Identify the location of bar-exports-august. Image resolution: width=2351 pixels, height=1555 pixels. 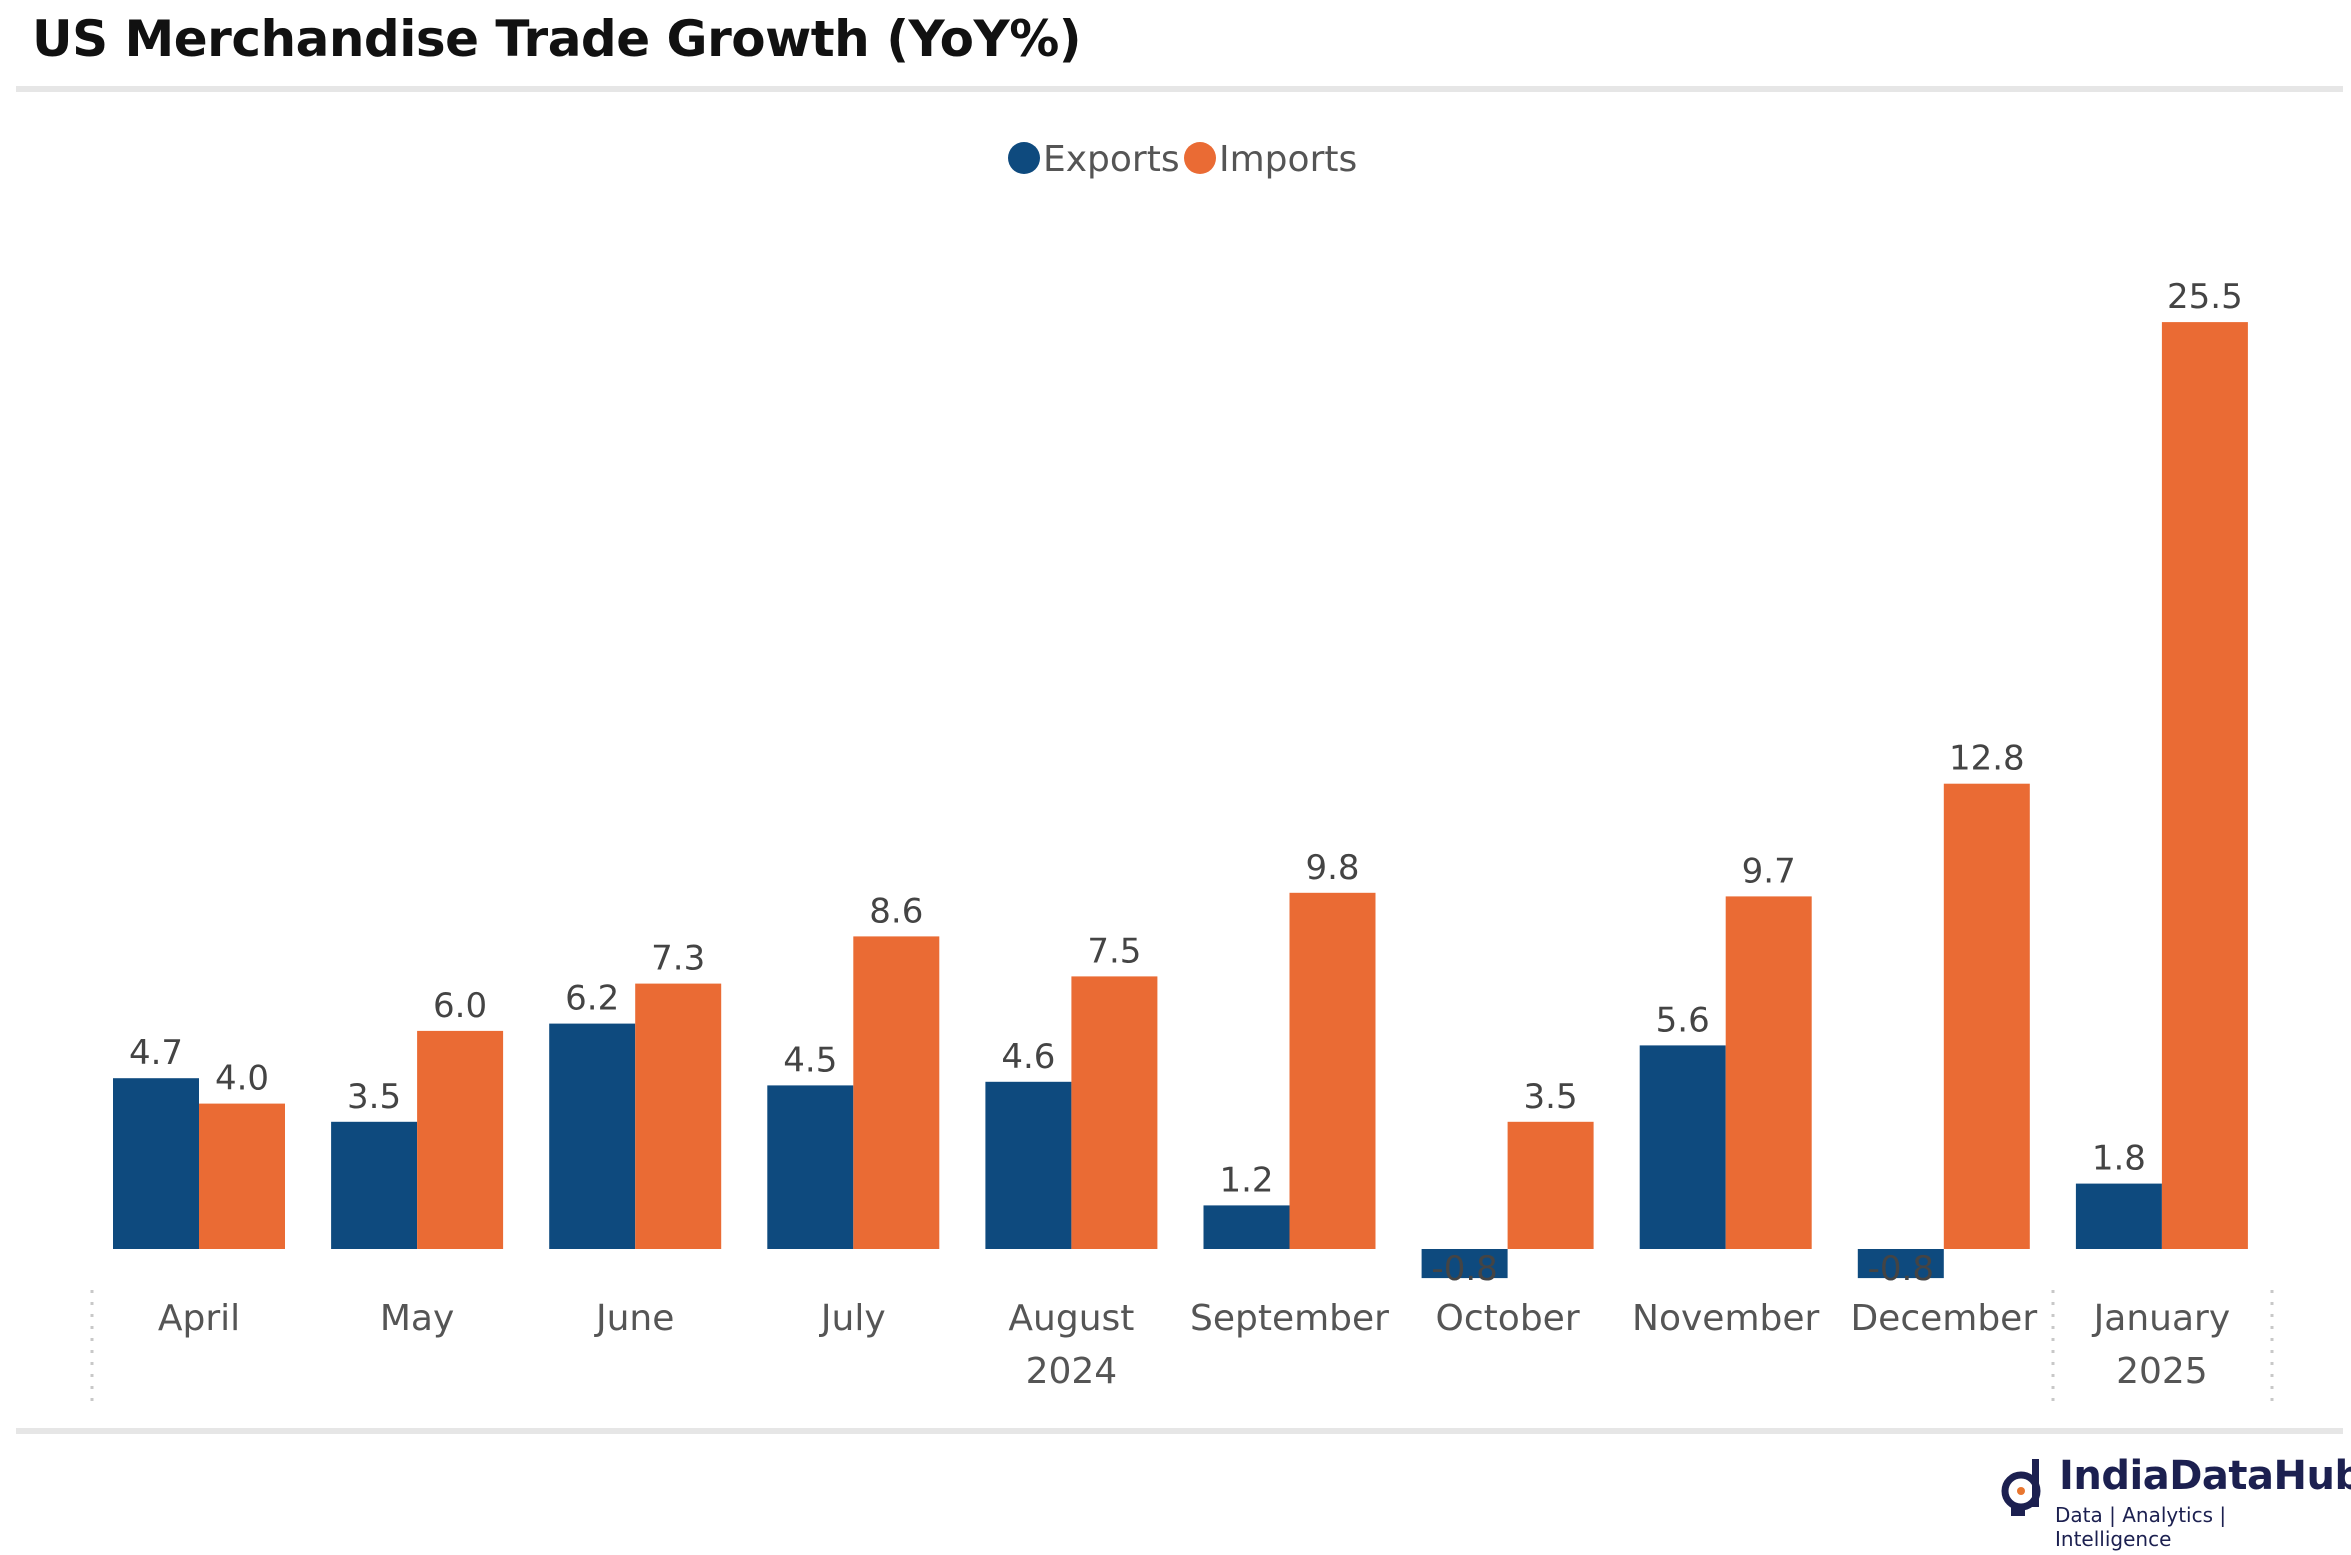
(1028, 1165).